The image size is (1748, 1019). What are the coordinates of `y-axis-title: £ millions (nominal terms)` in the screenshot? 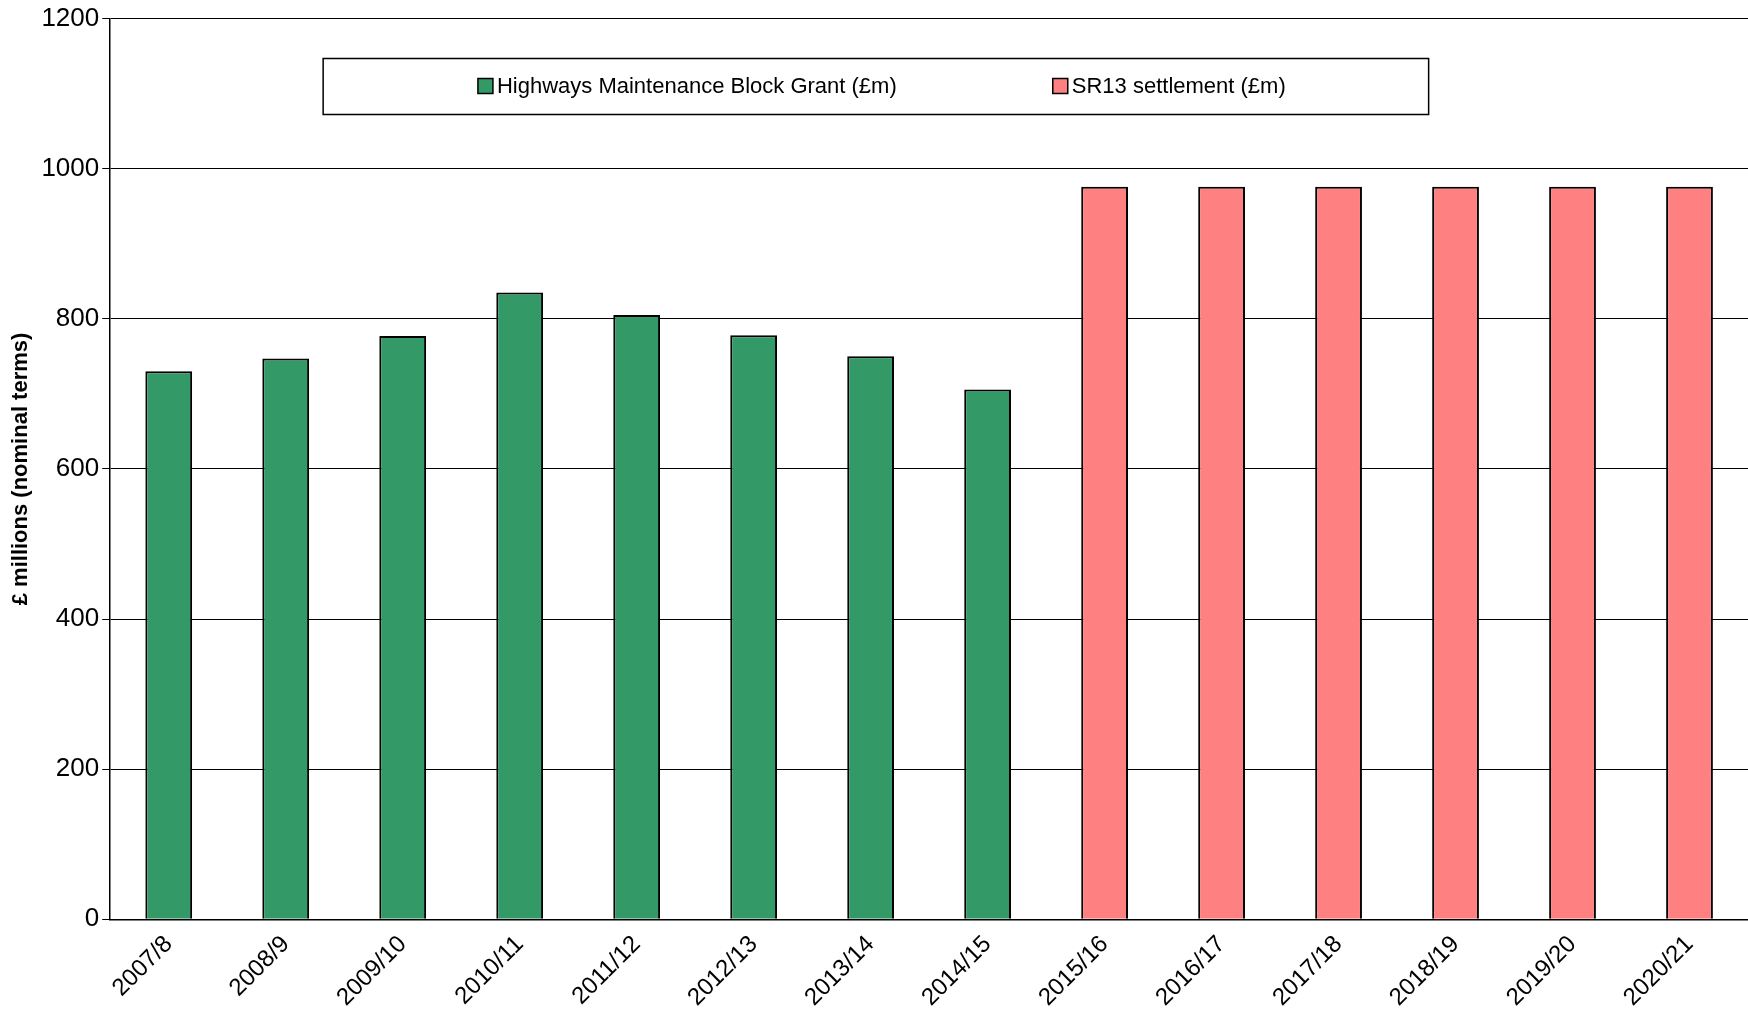 It's located at (20, 469).